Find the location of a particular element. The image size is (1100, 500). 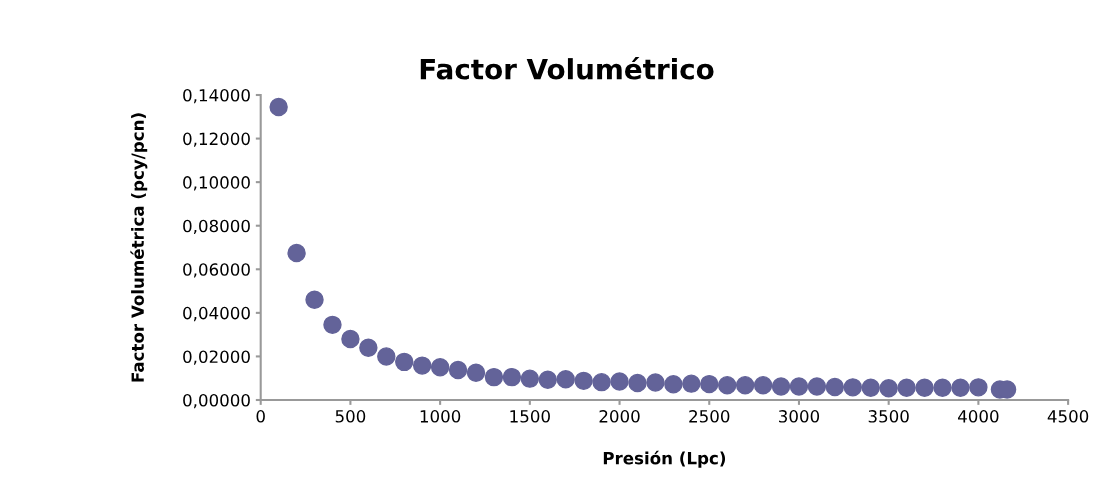

x-tick-label: 3500 is located at coordinates (888, 416).